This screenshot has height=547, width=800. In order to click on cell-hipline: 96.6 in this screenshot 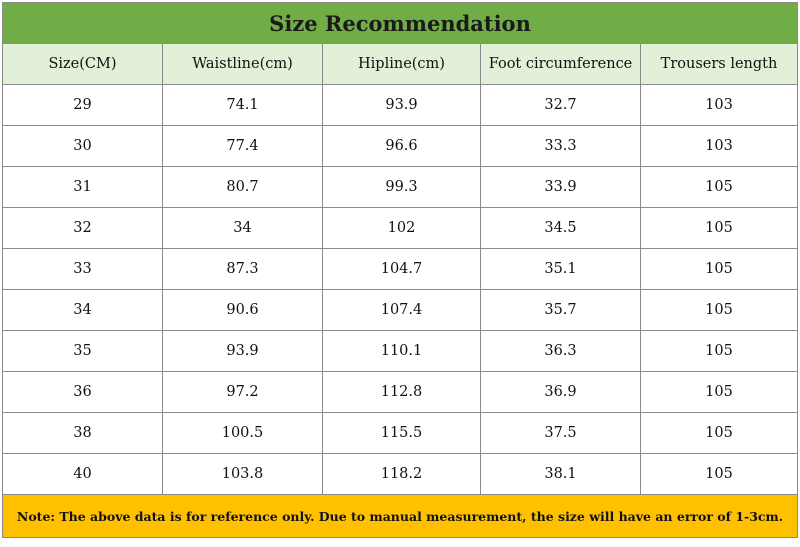, I will do `click(401, 146)`.